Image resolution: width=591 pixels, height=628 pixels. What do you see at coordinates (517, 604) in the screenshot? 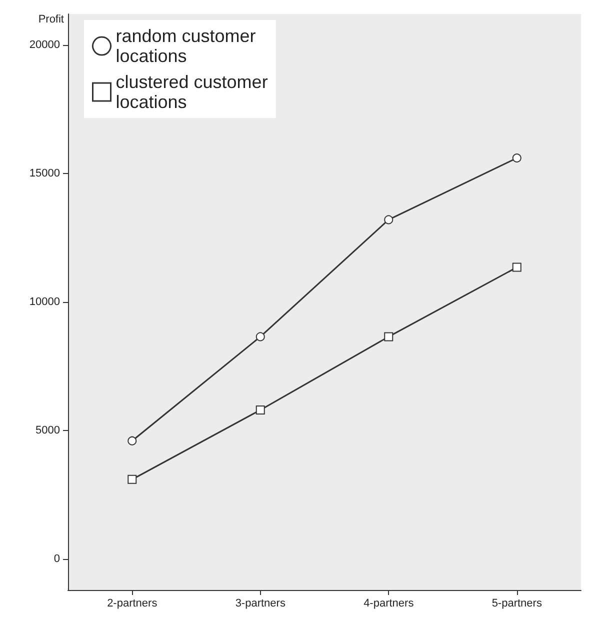
I see `x-tick-label: 5-partners` at bounding box center [517, 604].